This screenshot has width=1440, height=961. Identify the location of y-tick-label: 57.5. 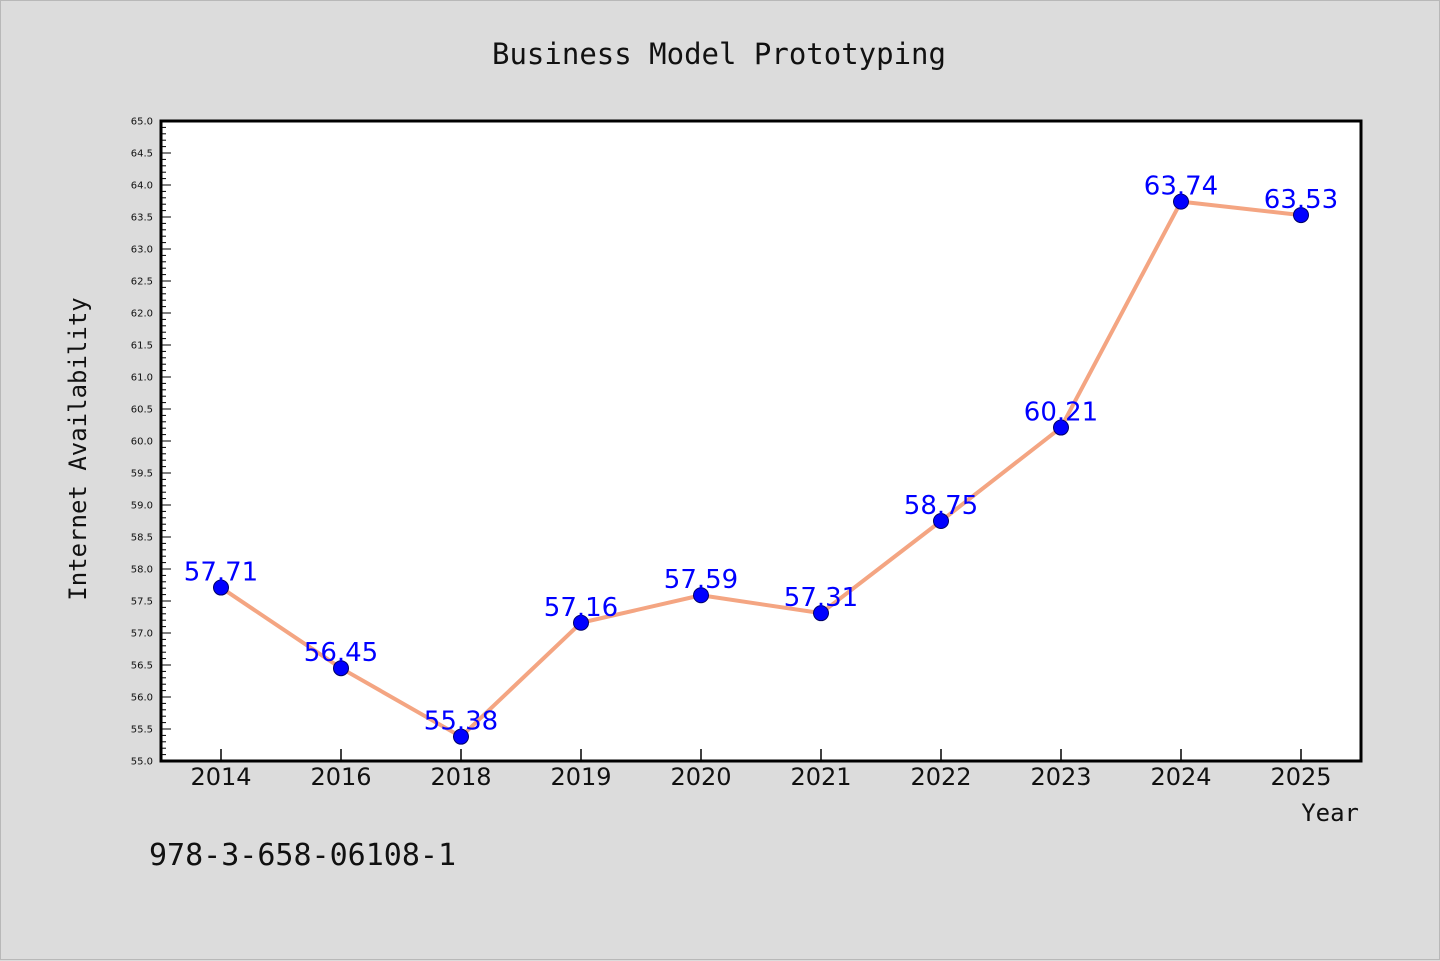
(142, 602).